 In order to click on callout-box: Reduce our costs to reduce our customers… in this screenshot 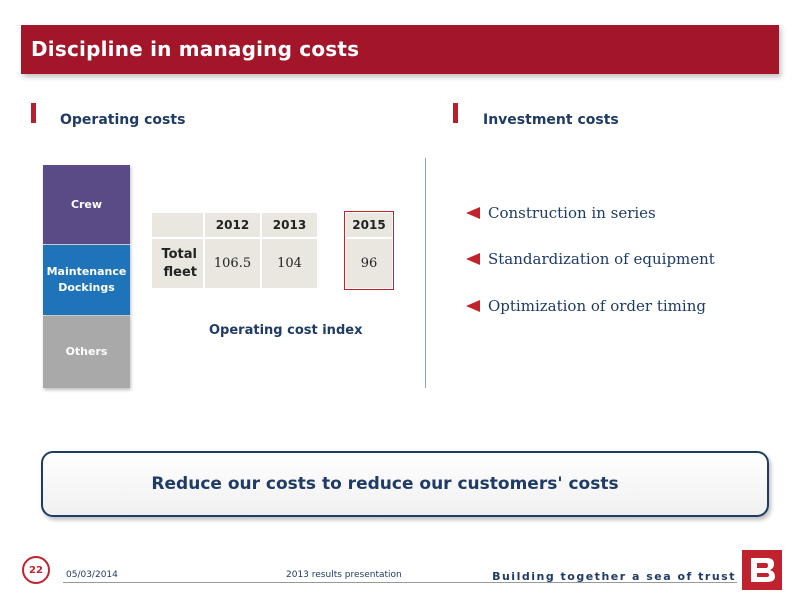, I will do `click(405, 484)`.